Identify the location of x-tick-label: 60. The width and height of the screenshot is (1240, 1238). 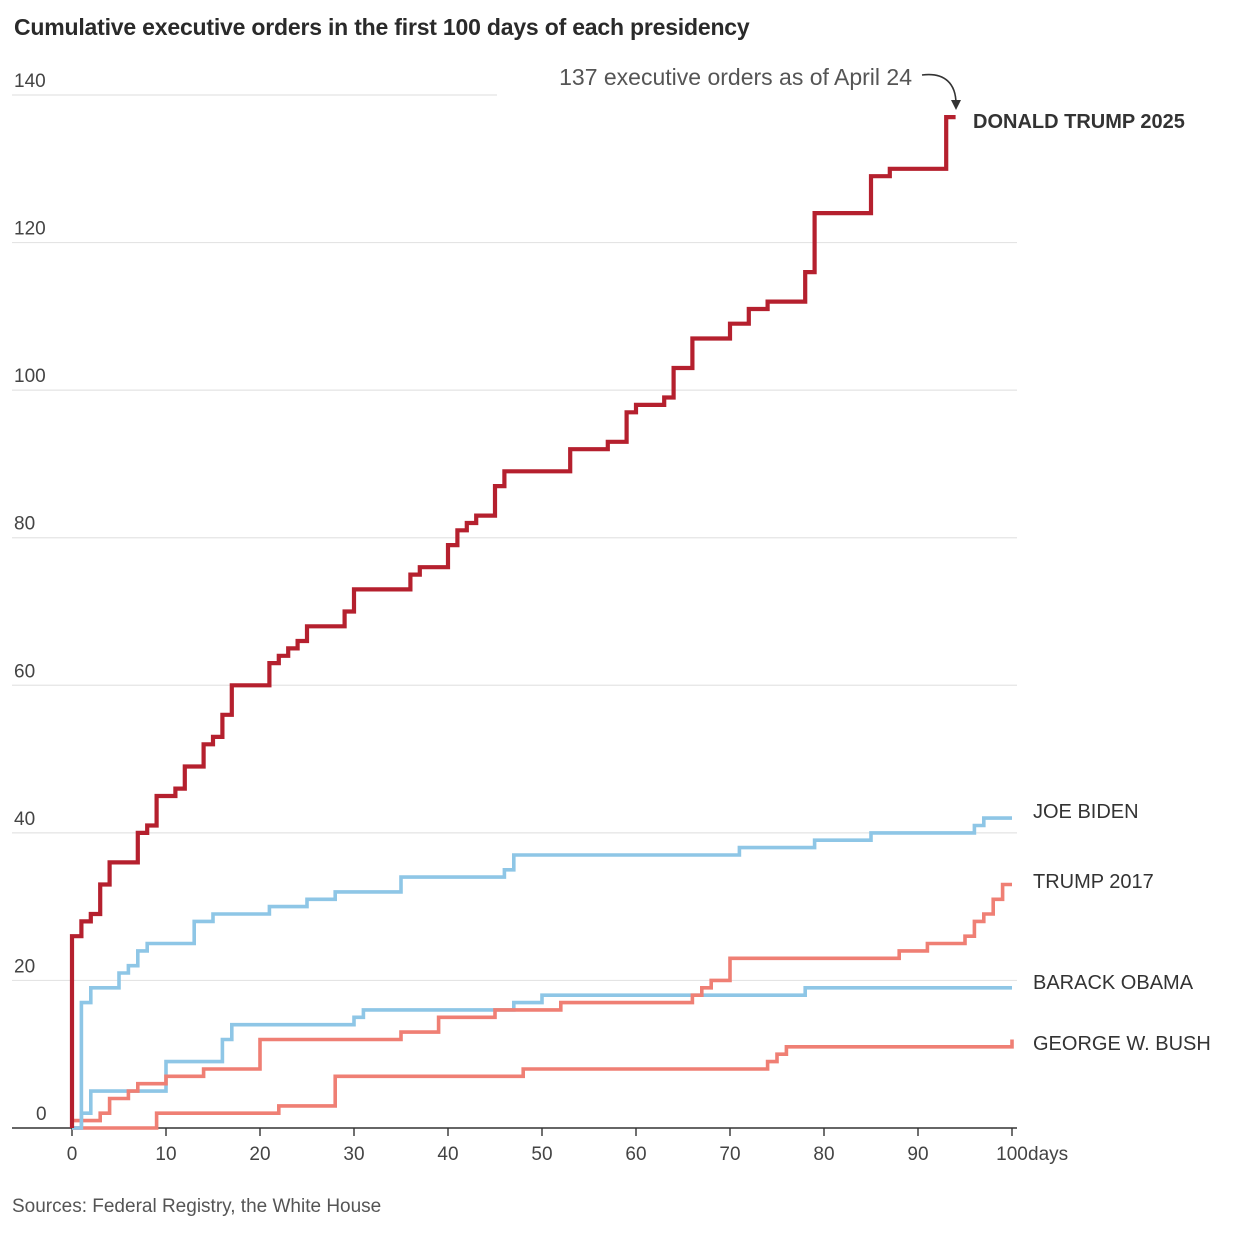
(635, 1154).